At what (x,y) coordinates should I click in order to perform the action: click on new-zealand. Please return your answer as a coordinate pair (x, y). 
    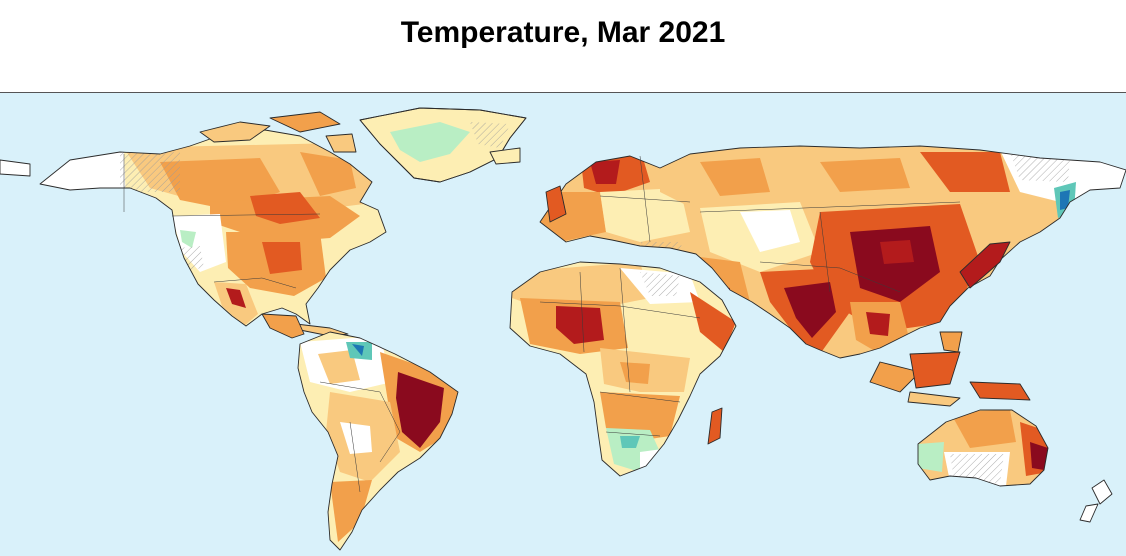
    Looking at the image, I should click on (1102, 492).